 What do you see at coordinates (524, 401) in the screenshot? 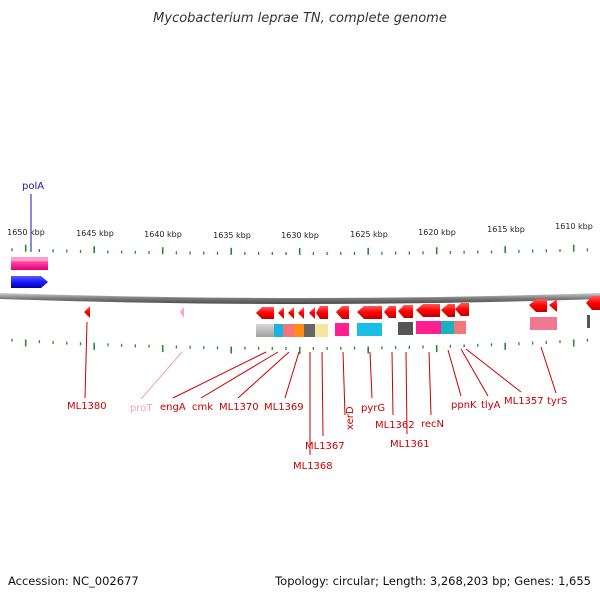
I see `gene-label-ml1357: ML1357` at bounding box center [524, 401].